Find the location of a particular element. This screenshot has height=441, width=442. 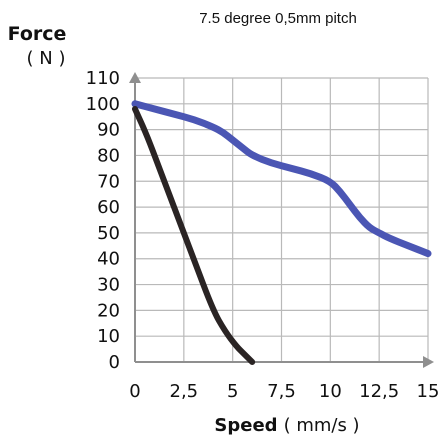

x-axis-title: Speed ( mm/s ) is located at coordinates (286, 425).